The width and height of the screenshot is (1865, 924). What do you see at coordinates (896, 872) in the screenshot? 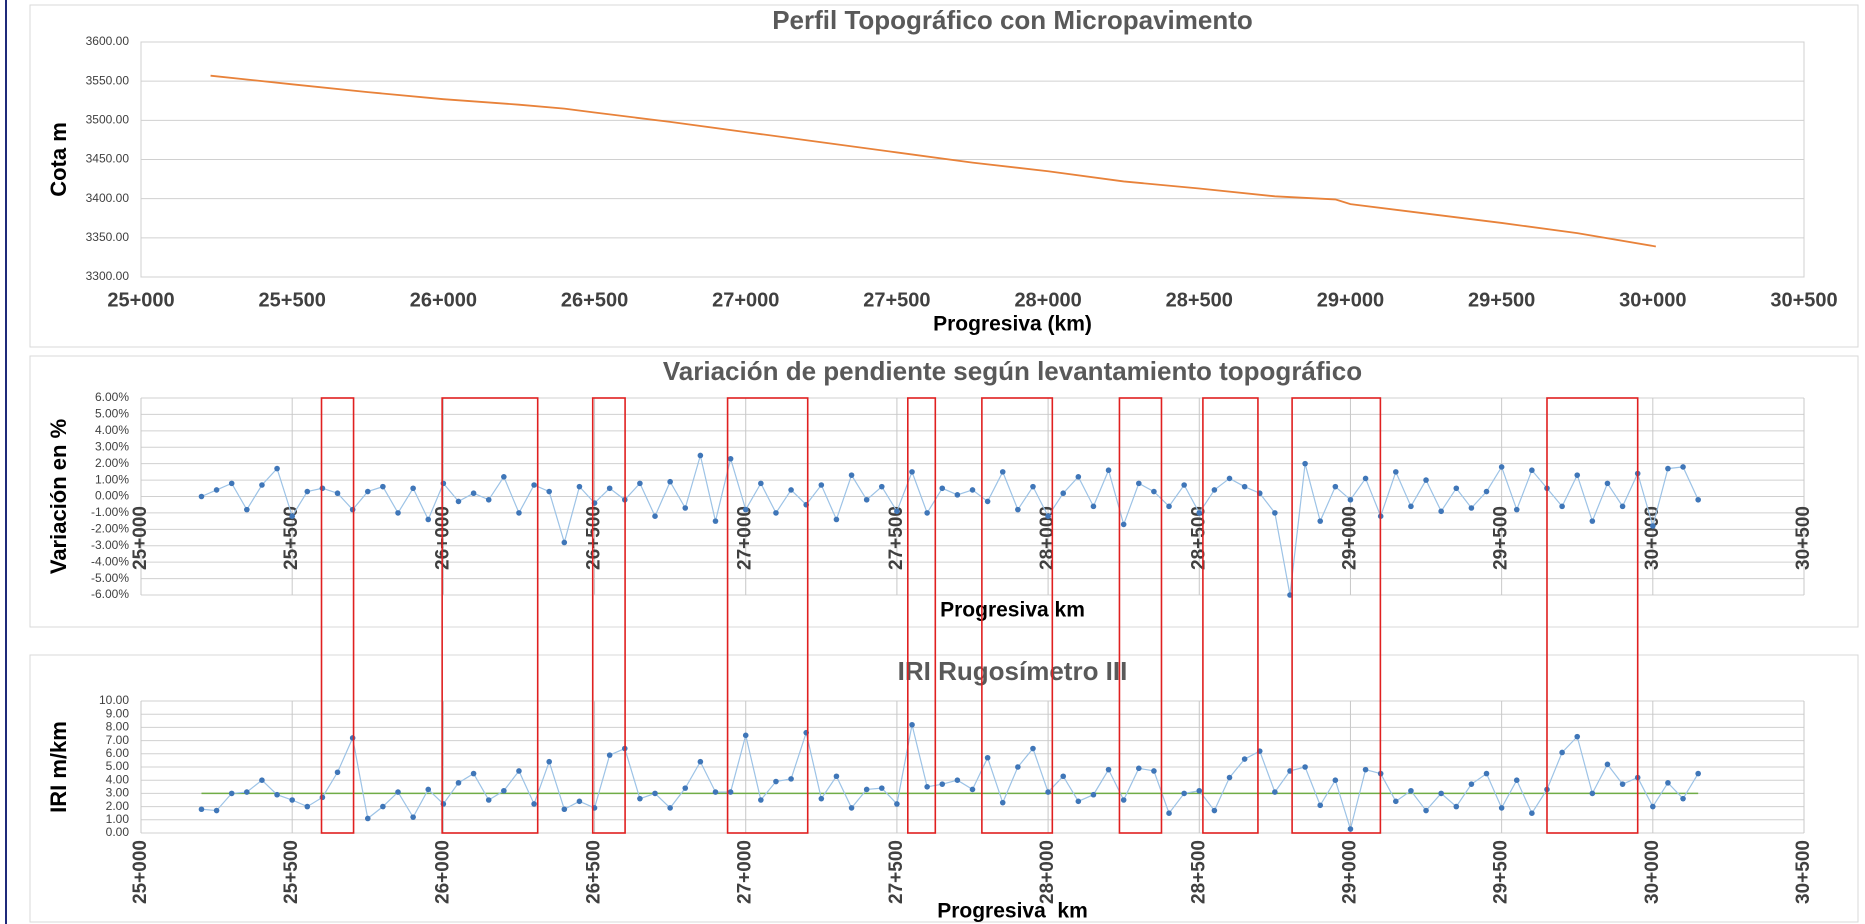
I see `x-tick-label: 27+500` at bounding box center [896, 872].